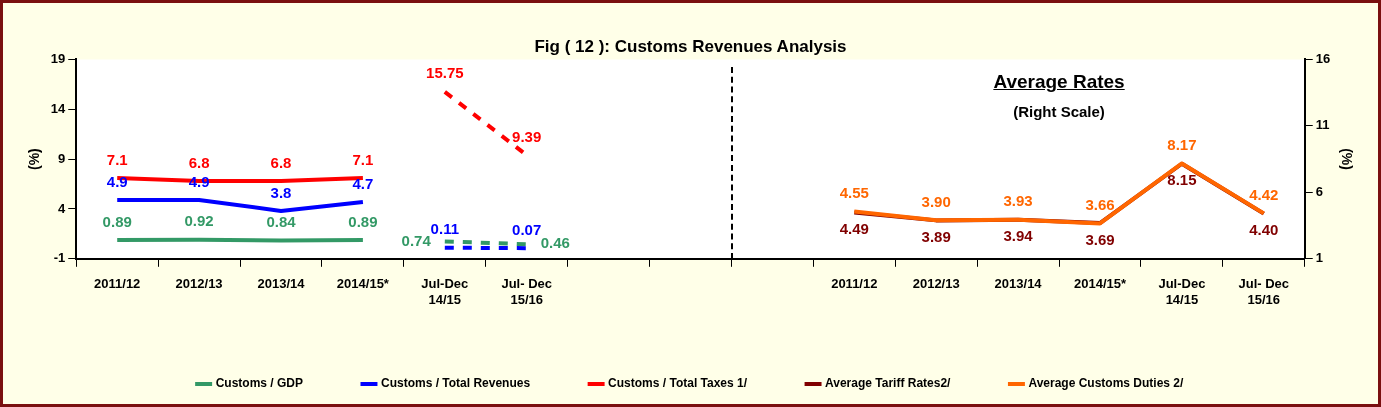 The image size is (1381, 407). Describe the element at coordinates (1106, 383) in the screenshot. I see `legend-label: Average Customs Duties 2/` at that location.